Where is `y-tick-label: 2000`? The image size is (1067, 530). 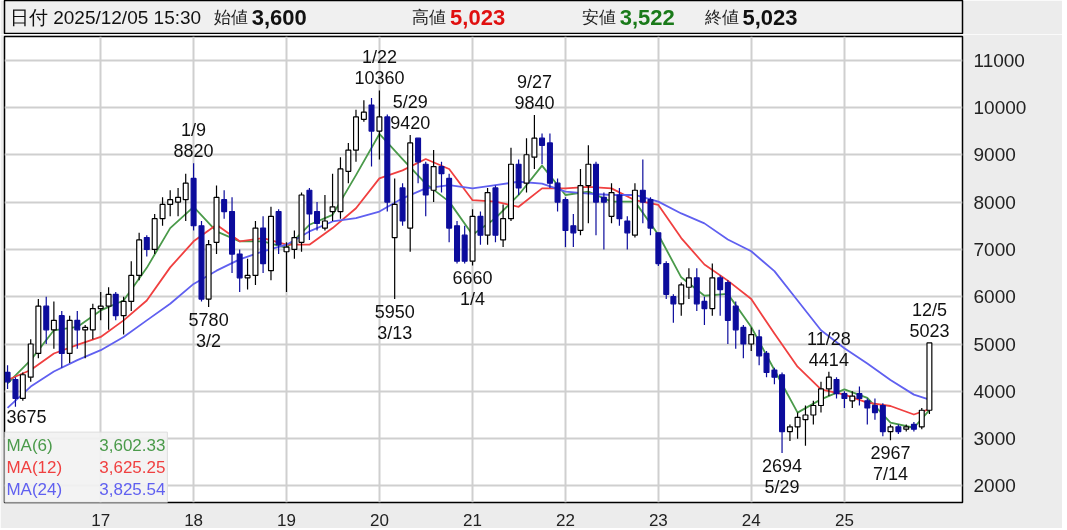 y-tick-label: 2000 is located at coordinates (994, 486).